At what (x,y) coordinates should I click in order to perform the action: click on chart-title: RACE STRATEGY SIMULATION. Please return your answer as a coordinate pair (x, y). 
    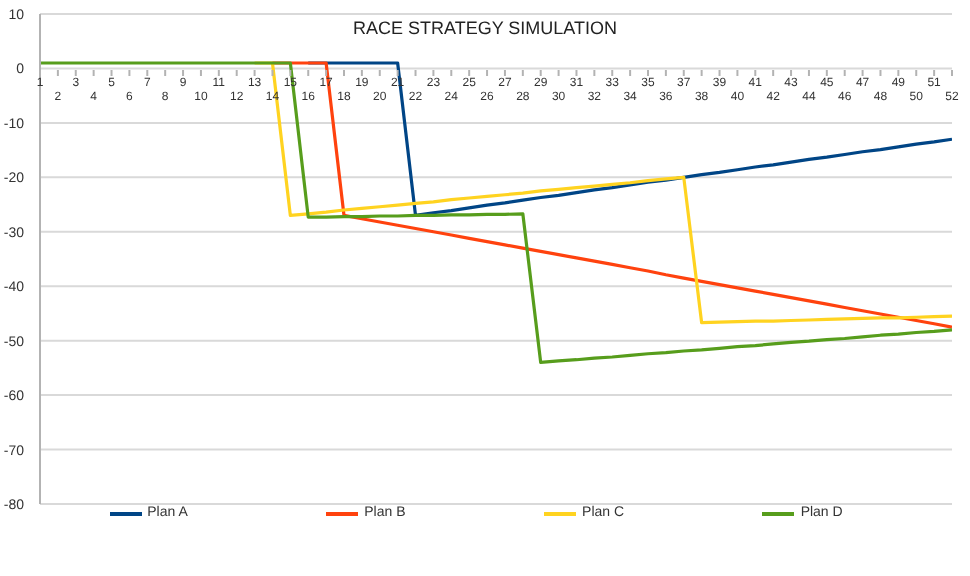
    Looking at the image, I should click on (485, 28).